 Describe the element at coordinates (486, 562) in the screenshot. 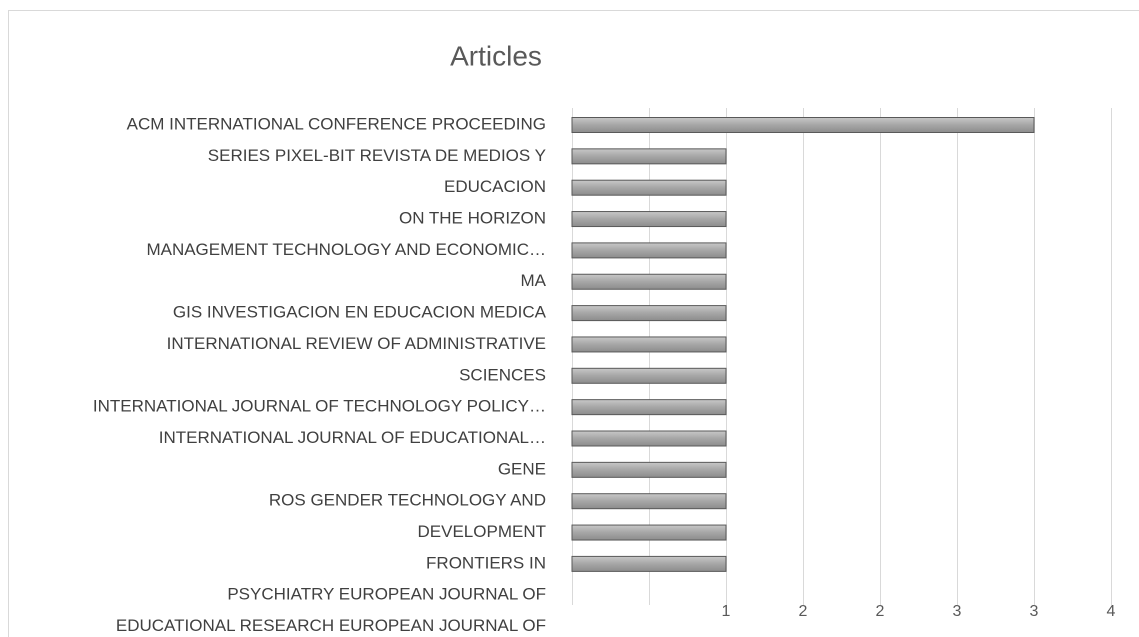

I see `y-tick-label: FRONTIERS IN` at that location.